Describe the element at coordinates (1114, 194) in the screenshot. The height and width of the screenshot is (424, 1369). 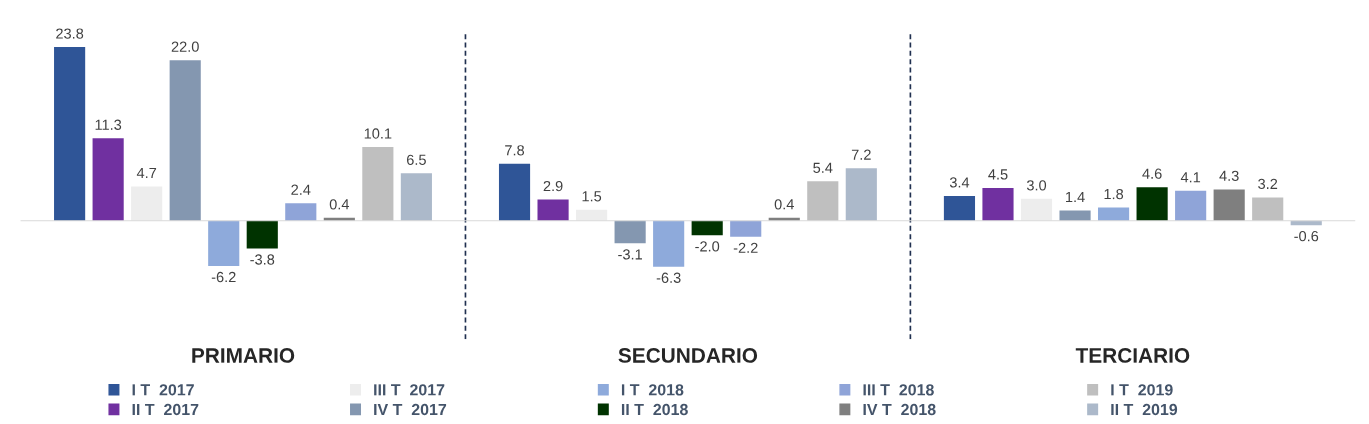
I see `data-label: 1.8` at that location.